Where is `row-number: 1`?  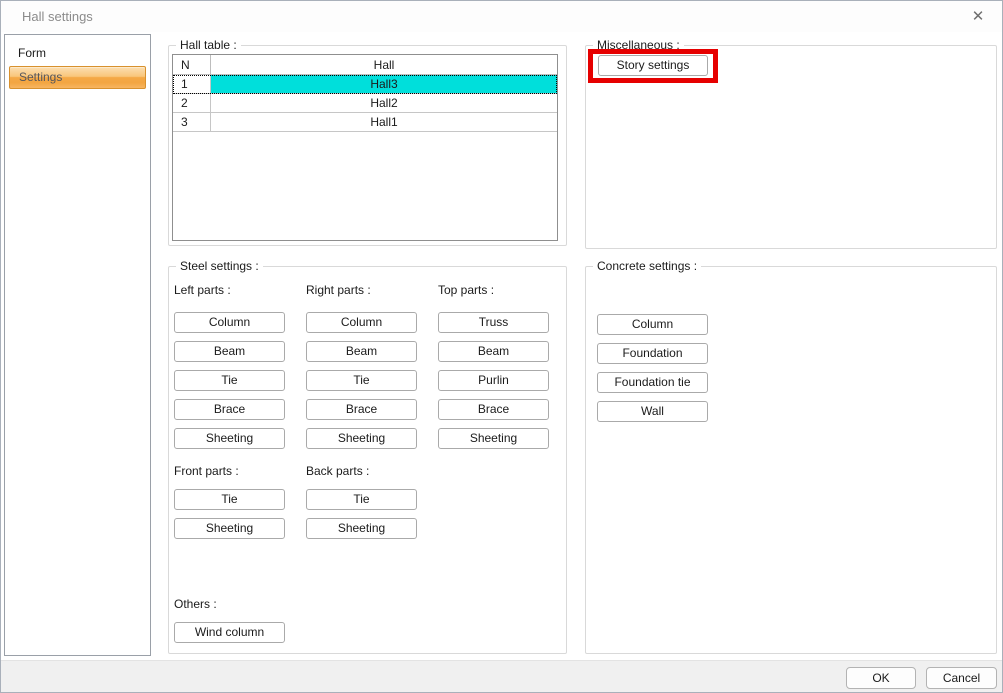 row-number: 1 is located at coordinates (192, 84).